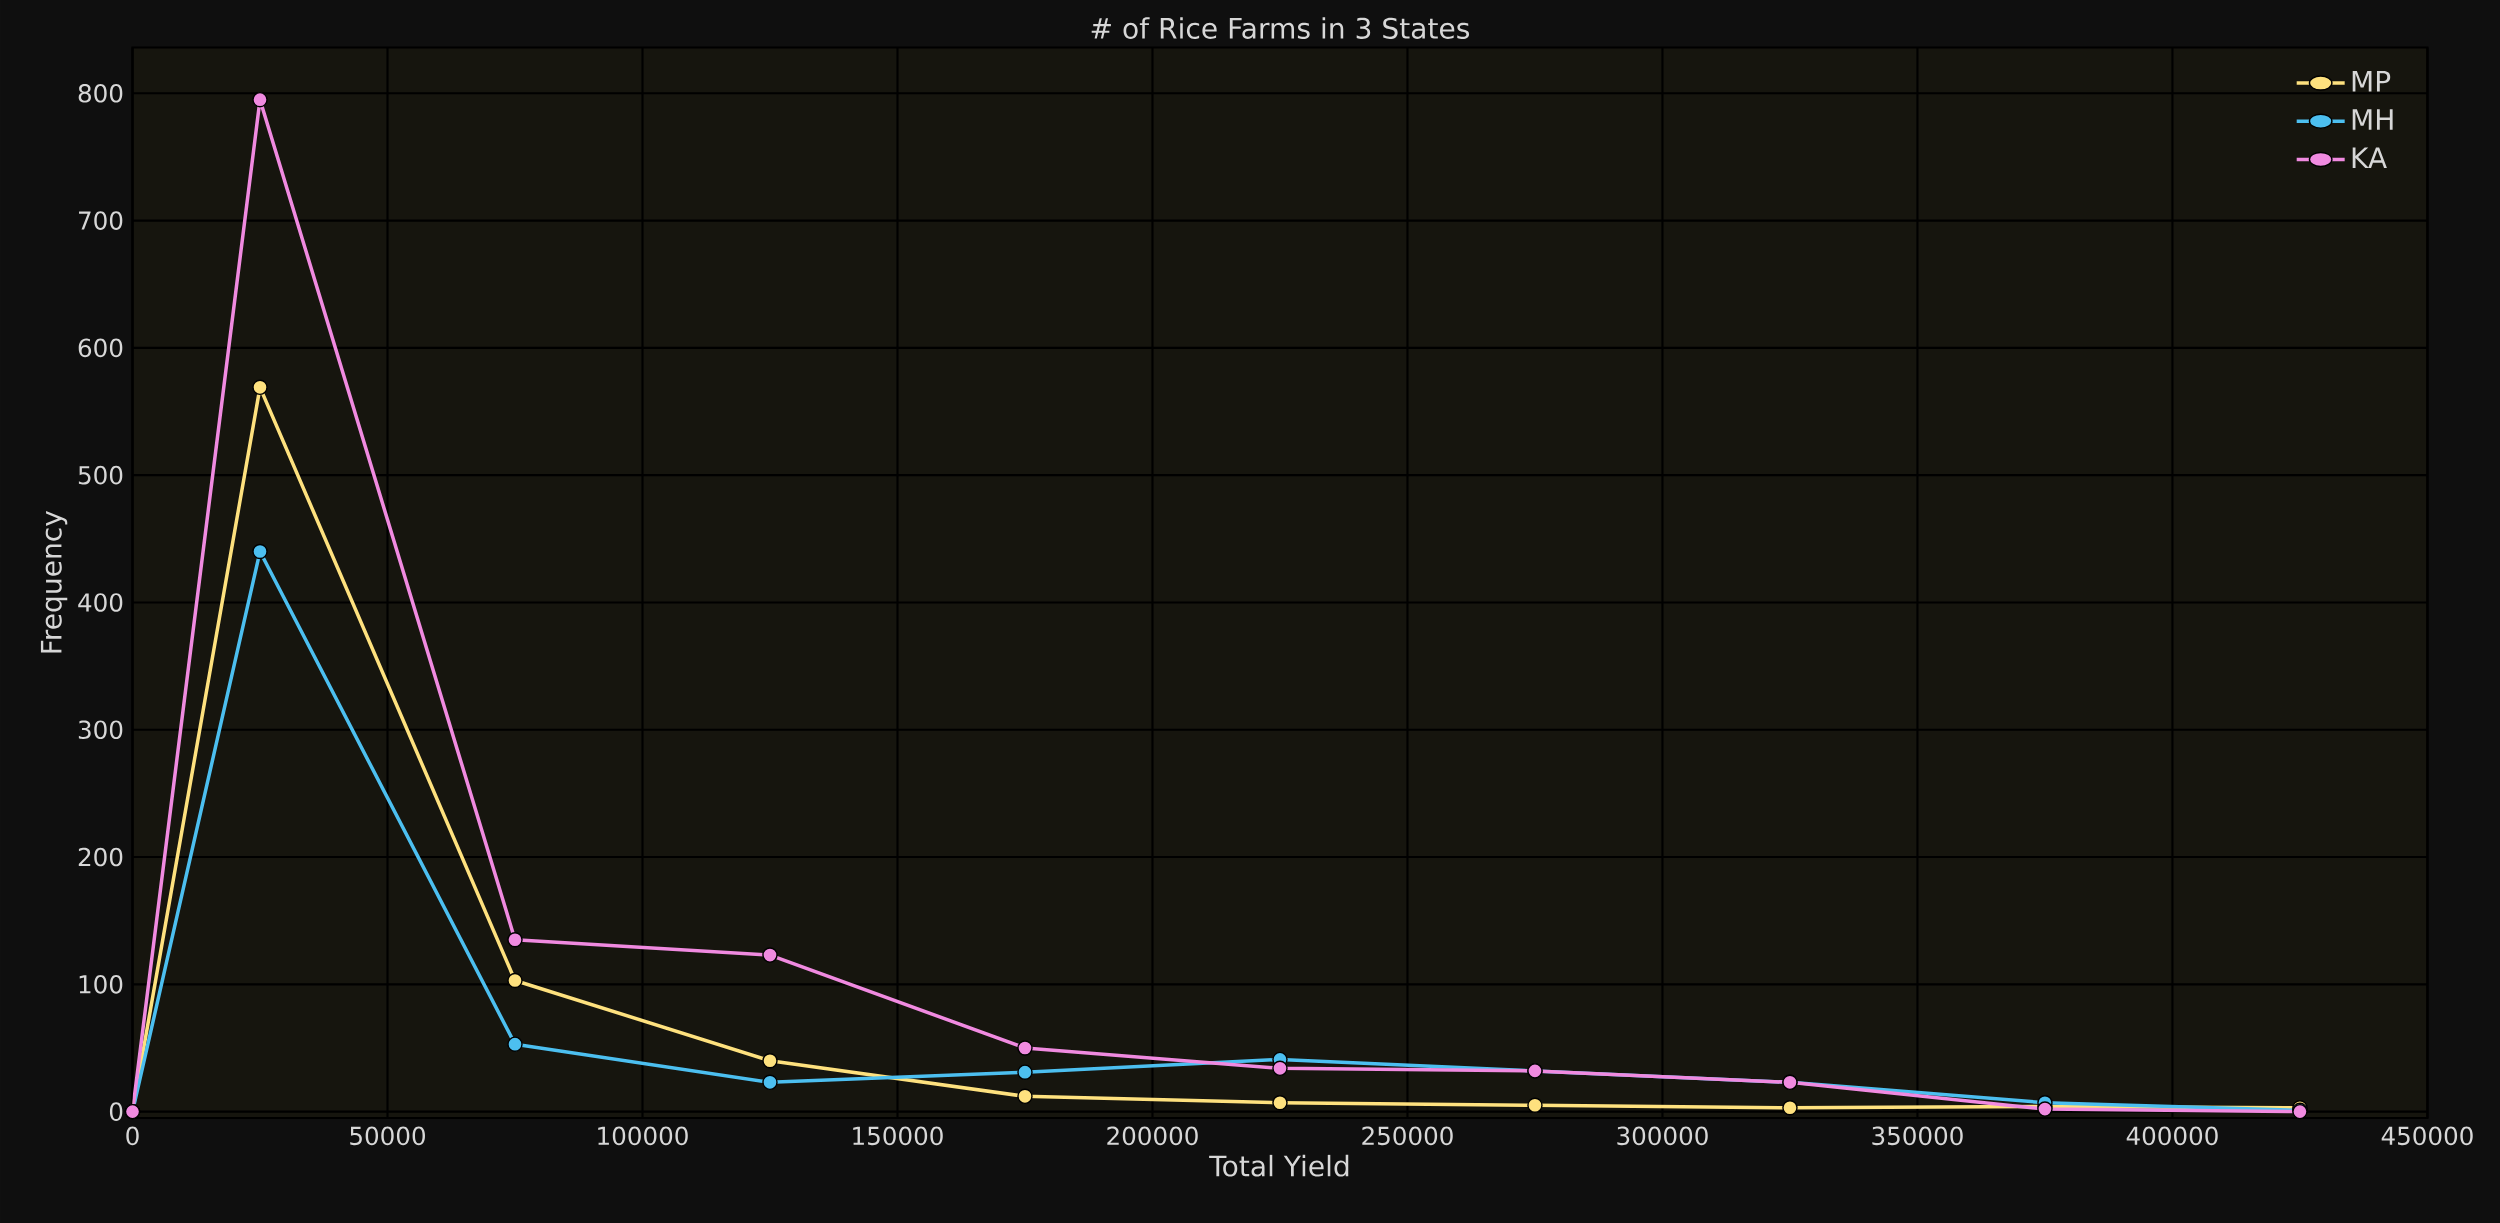 The width and height of the screenshot is (2500, 1223). What do you see at coordinates (1662, 1136) in the screenshot?
I see `x-tick-label: 300000` at bounding box center [1662, 1136].